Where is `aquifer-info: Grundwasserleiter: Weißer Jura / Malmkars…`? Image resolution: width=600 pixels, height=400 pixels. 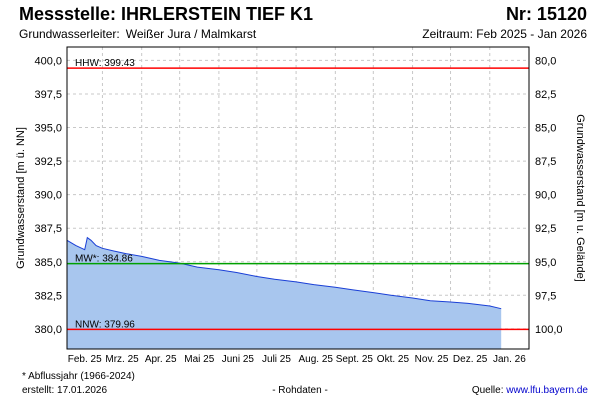 aquifer-info: Grundwasserleiter: Weißer Jura / Malmkars… is located at coordinates (137, 34).